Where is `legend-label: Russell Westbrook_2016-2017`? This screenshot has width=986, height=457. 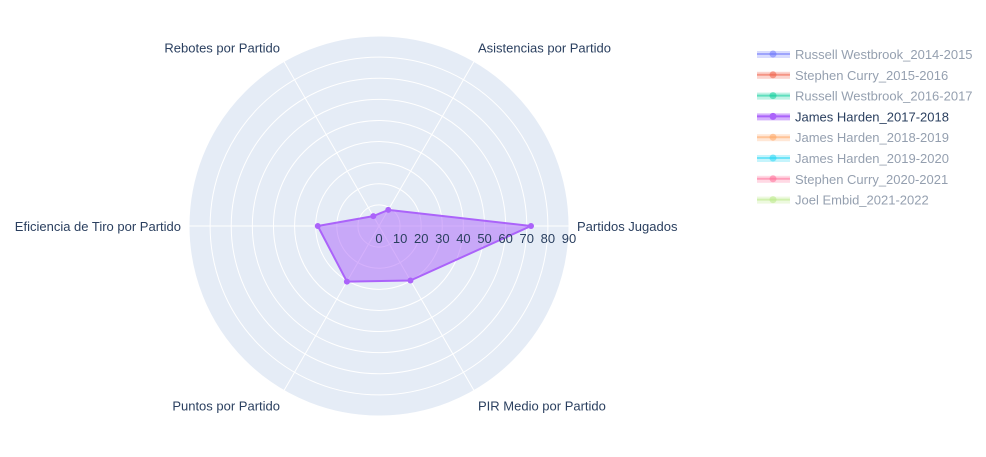 legend-label: Russell Westbrook_2016-2017 is located at coordinates (884, 96).